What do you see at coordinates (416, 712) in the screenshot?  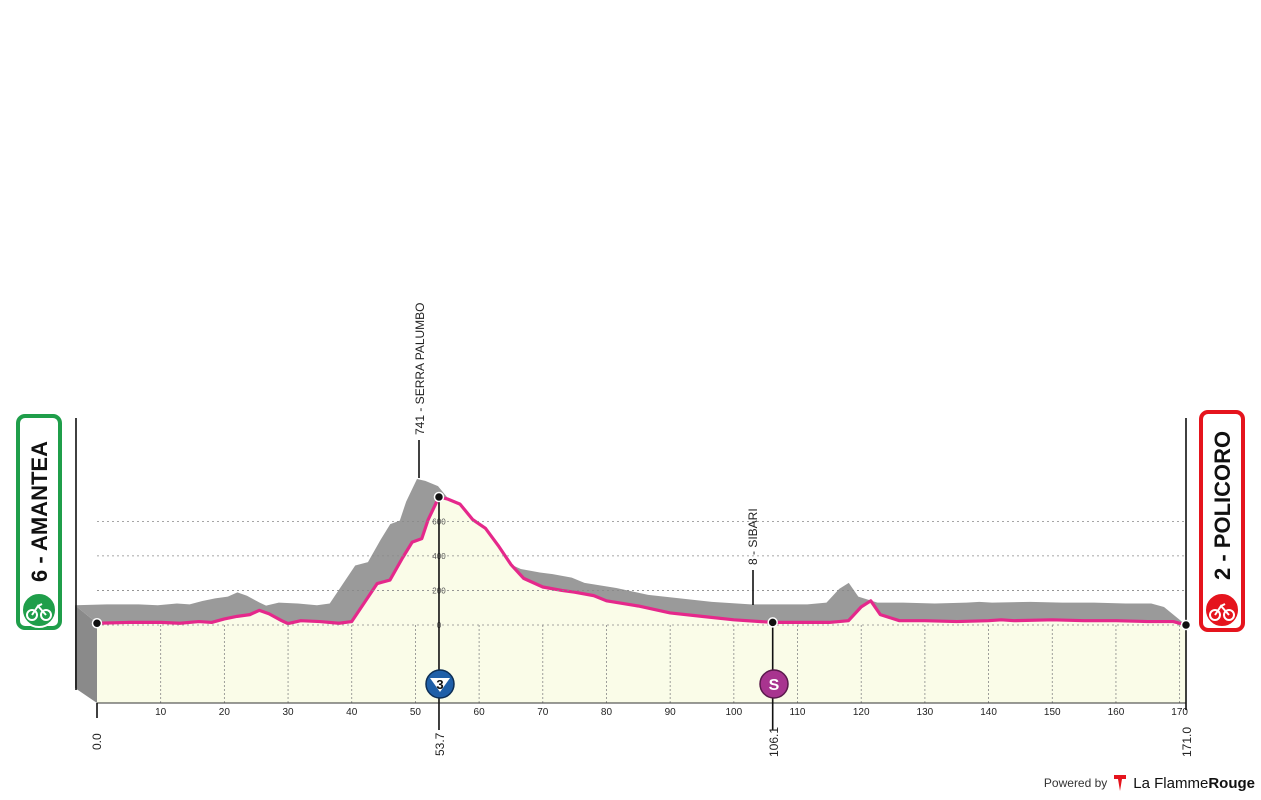 I see `x-tick-label: 50` at bounding box center [416, 712].